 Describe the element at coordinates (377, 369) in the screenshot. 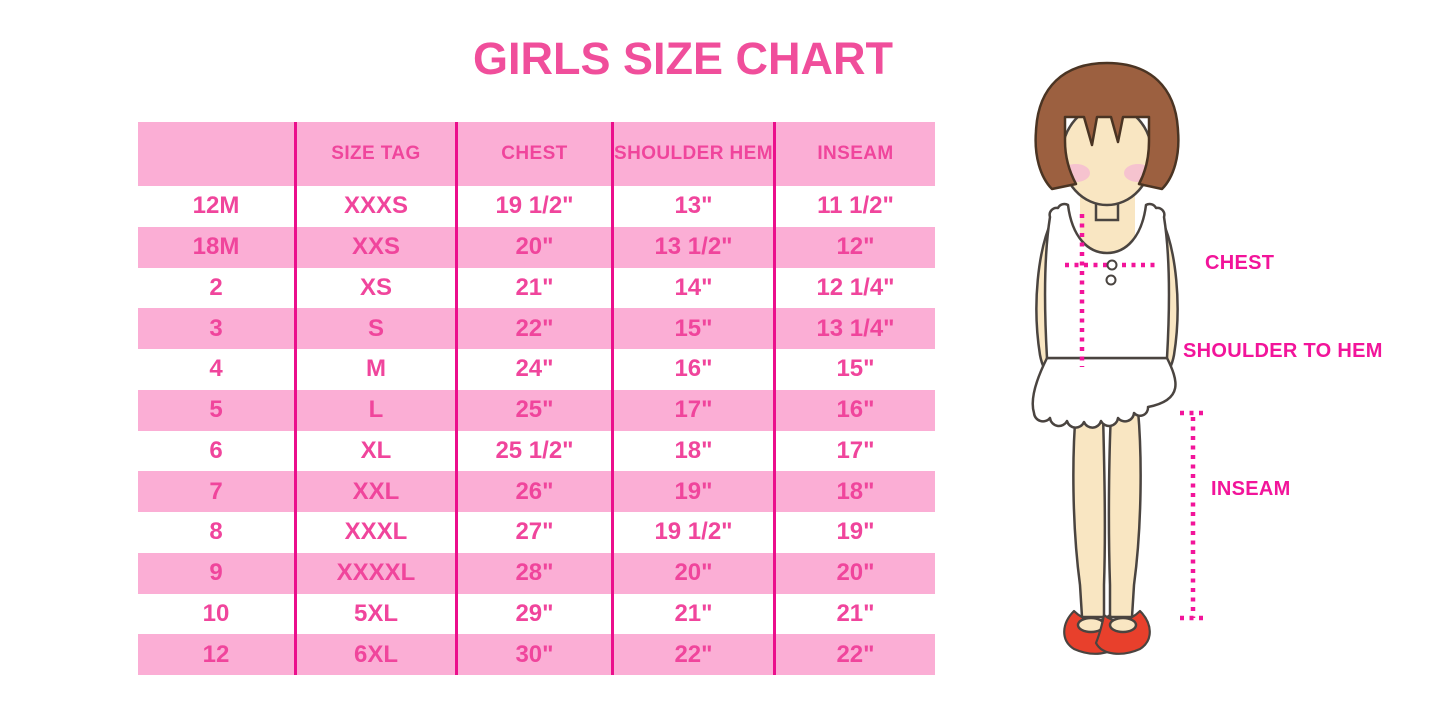

I see `size-cell: M` at that location.